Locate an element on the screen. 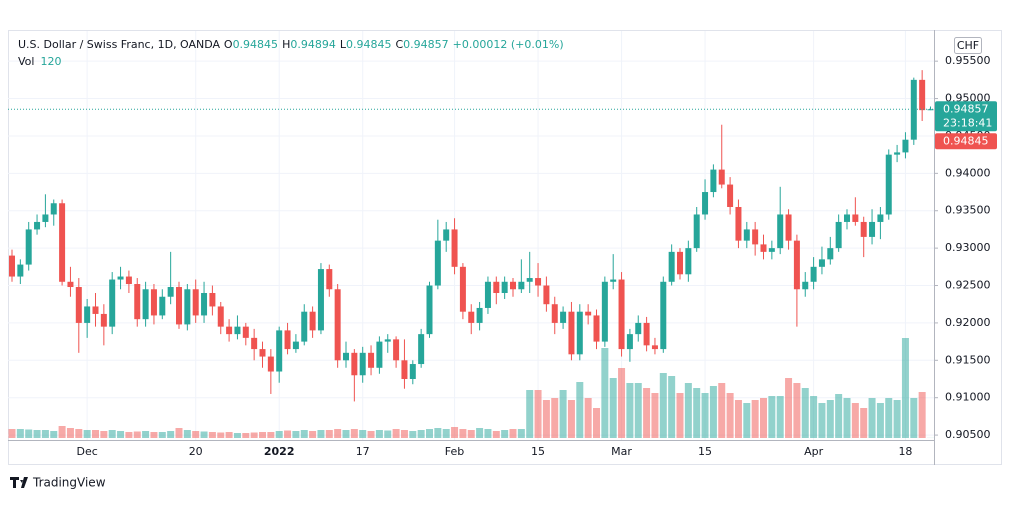 This screenshot has width=1012, height=505. brand-name: TradingView is located at coordinates (69, 483).